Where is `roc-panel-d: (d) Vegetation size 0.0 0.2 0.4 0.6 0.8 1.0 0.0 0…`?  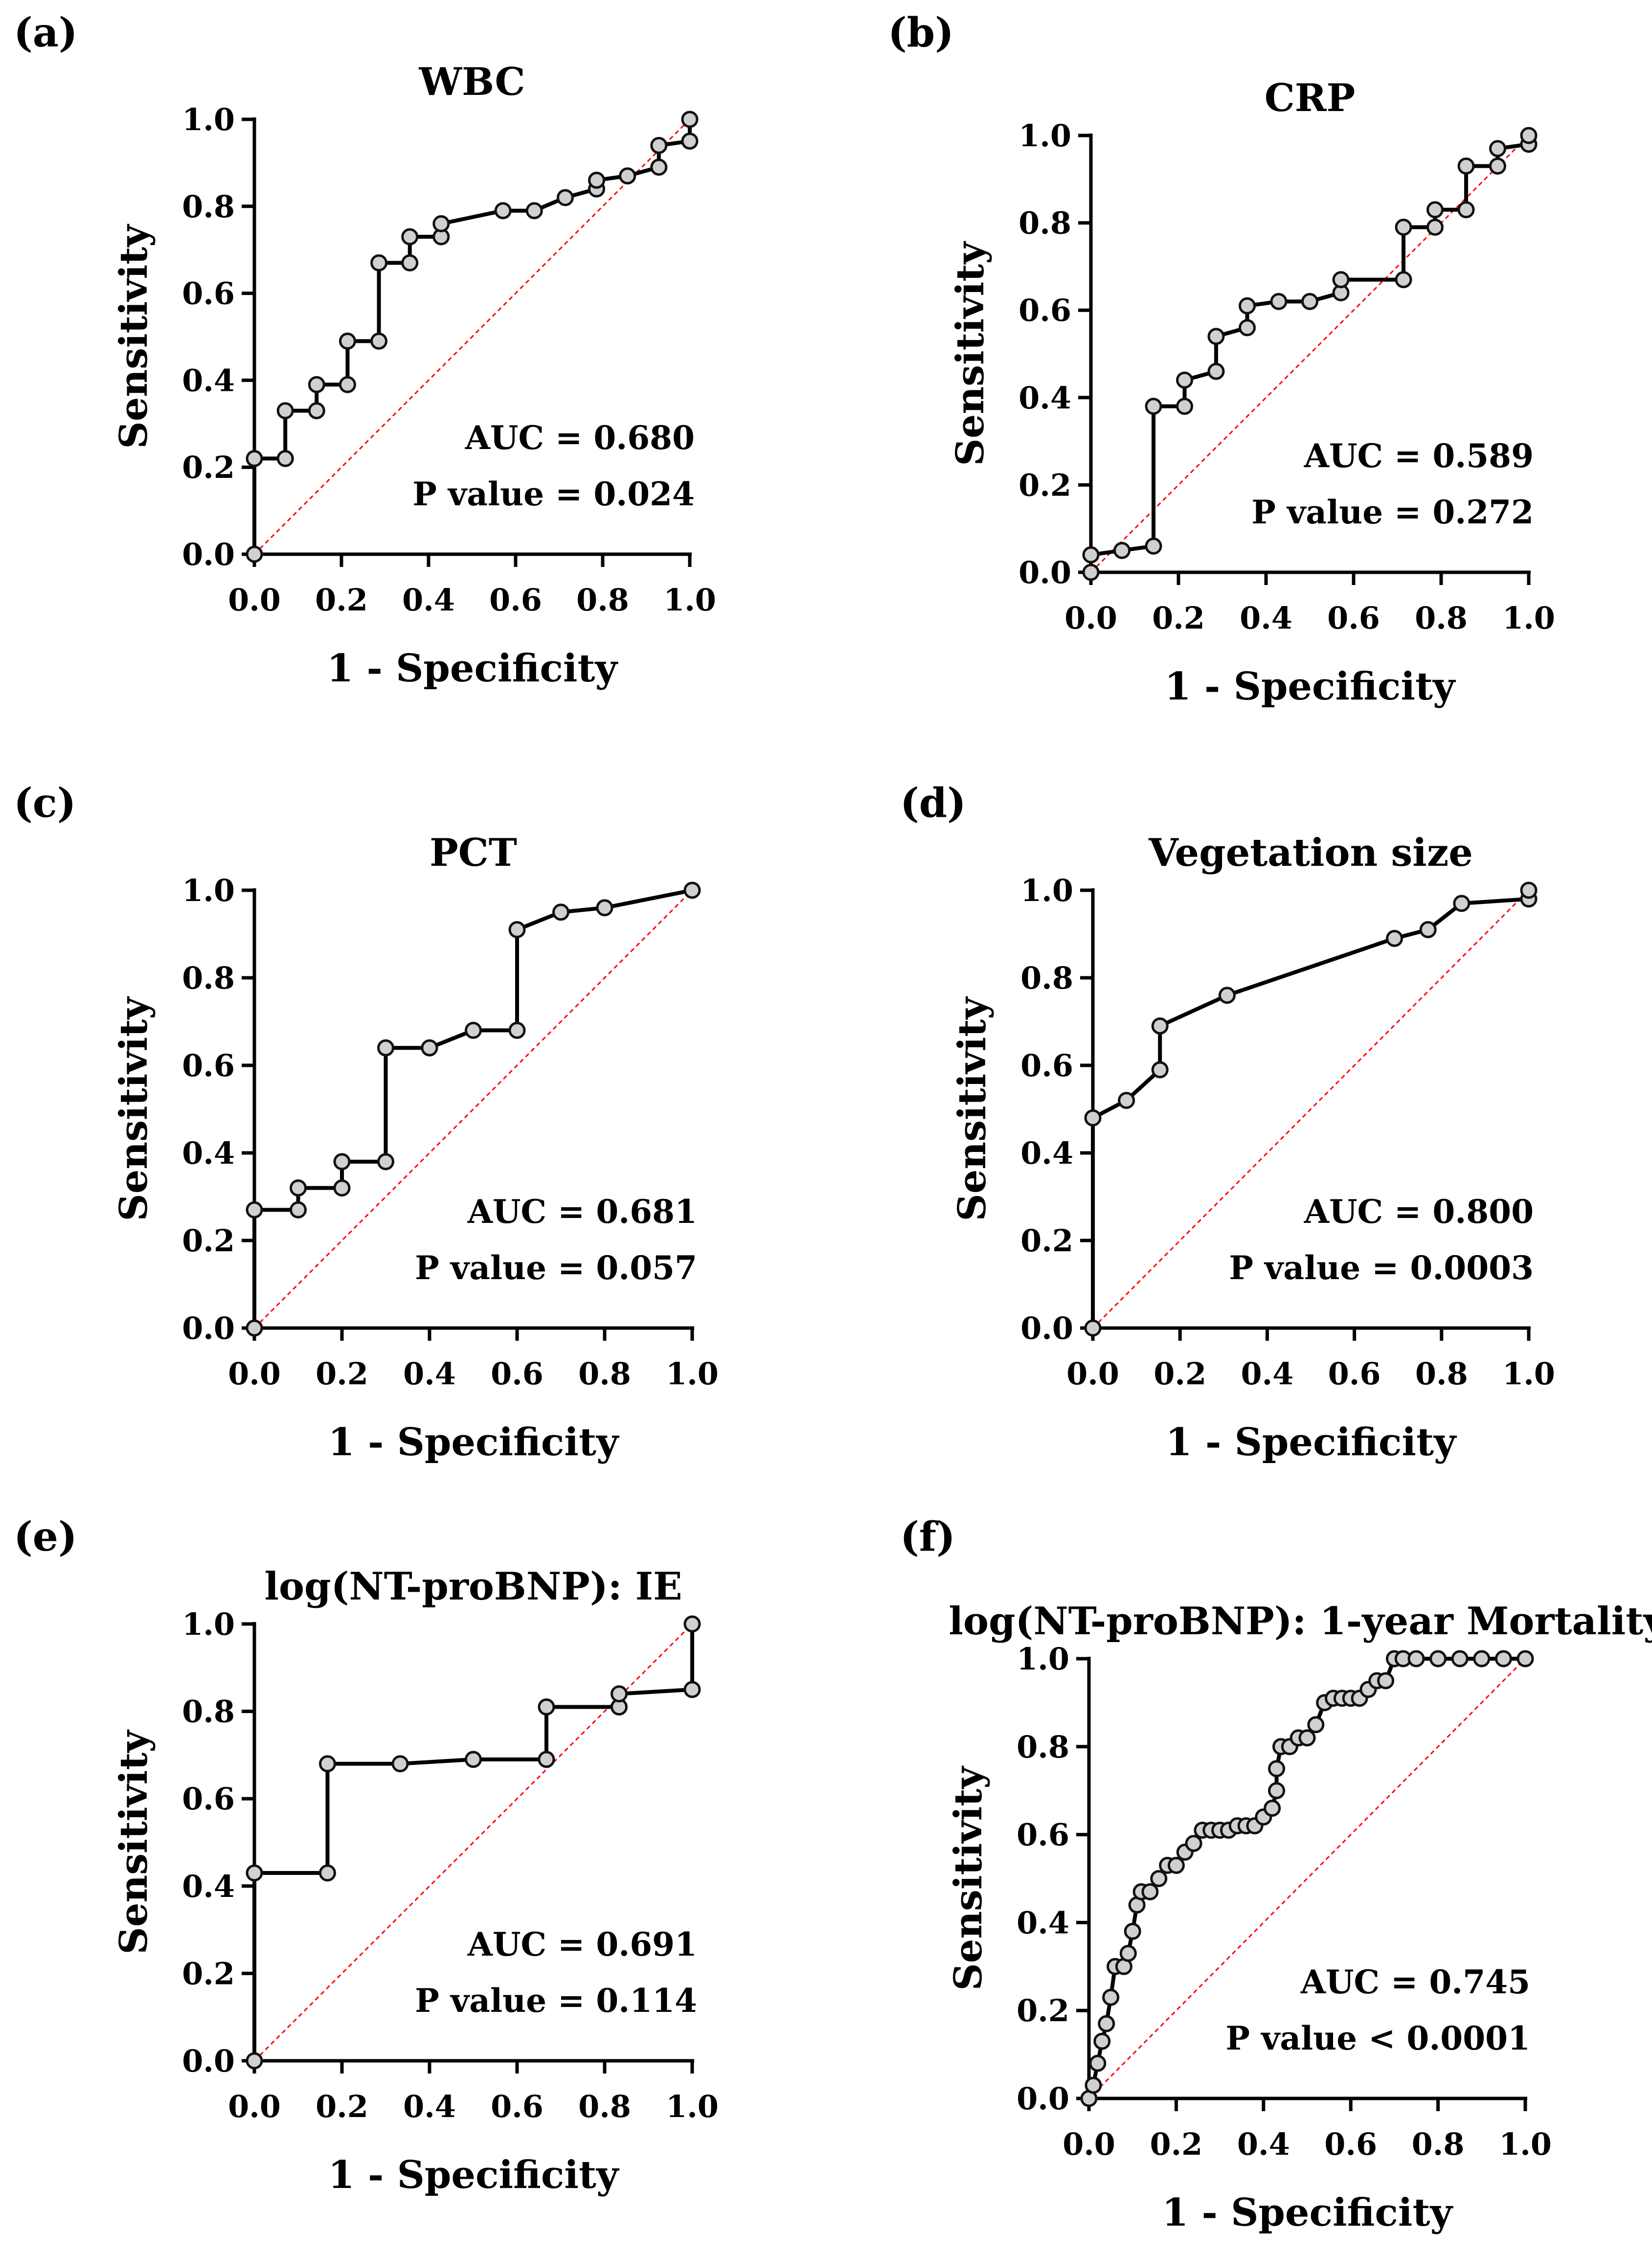
roc-panel-d: (d) Vegetation size 0.0 0.2 0.4 0.6 0.8 1.0 0.0 0… is located at coordinates (1227, 1122).